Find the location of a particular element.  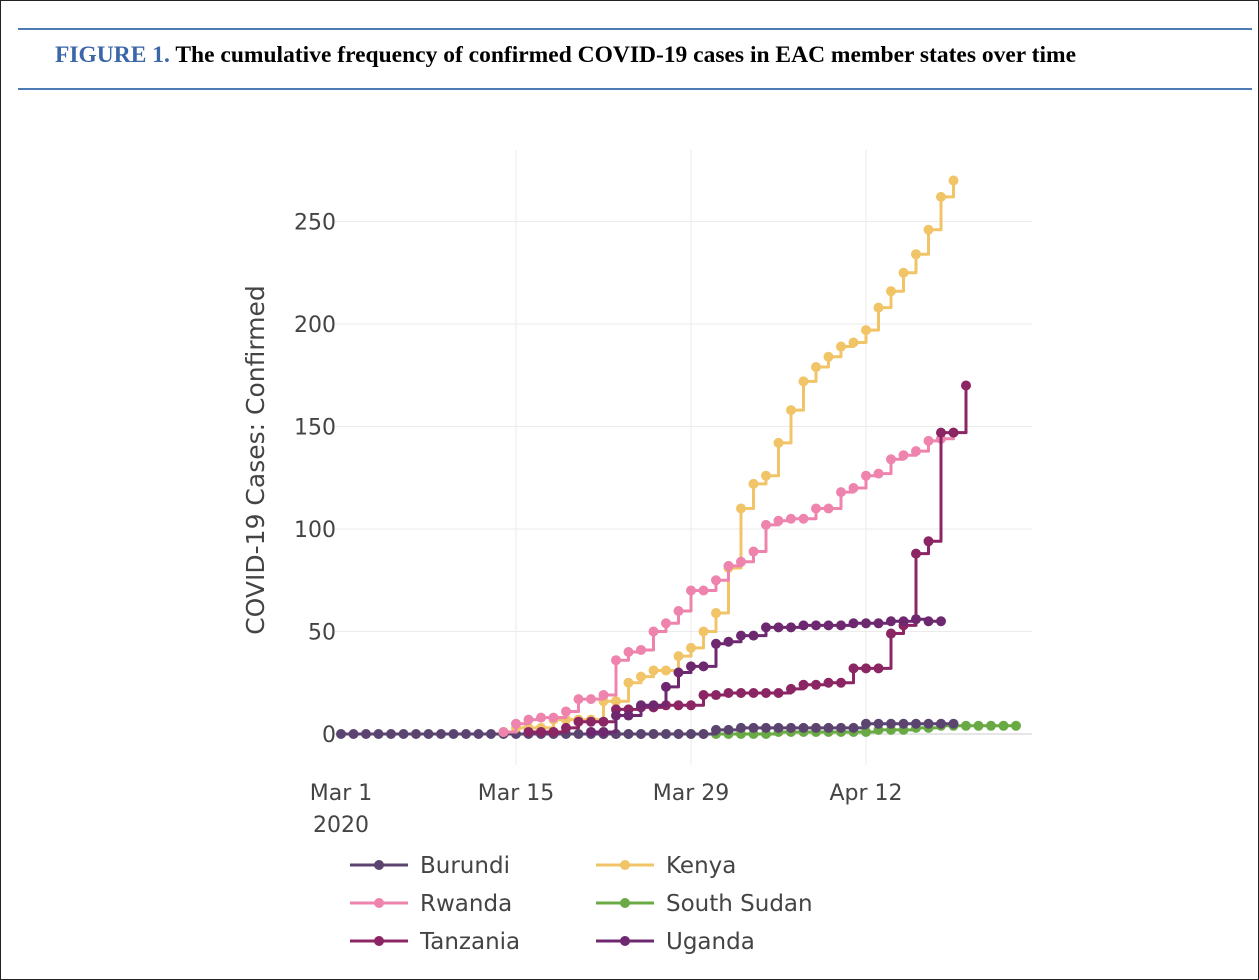

series-tanzania is located at coordinates (747, 558).